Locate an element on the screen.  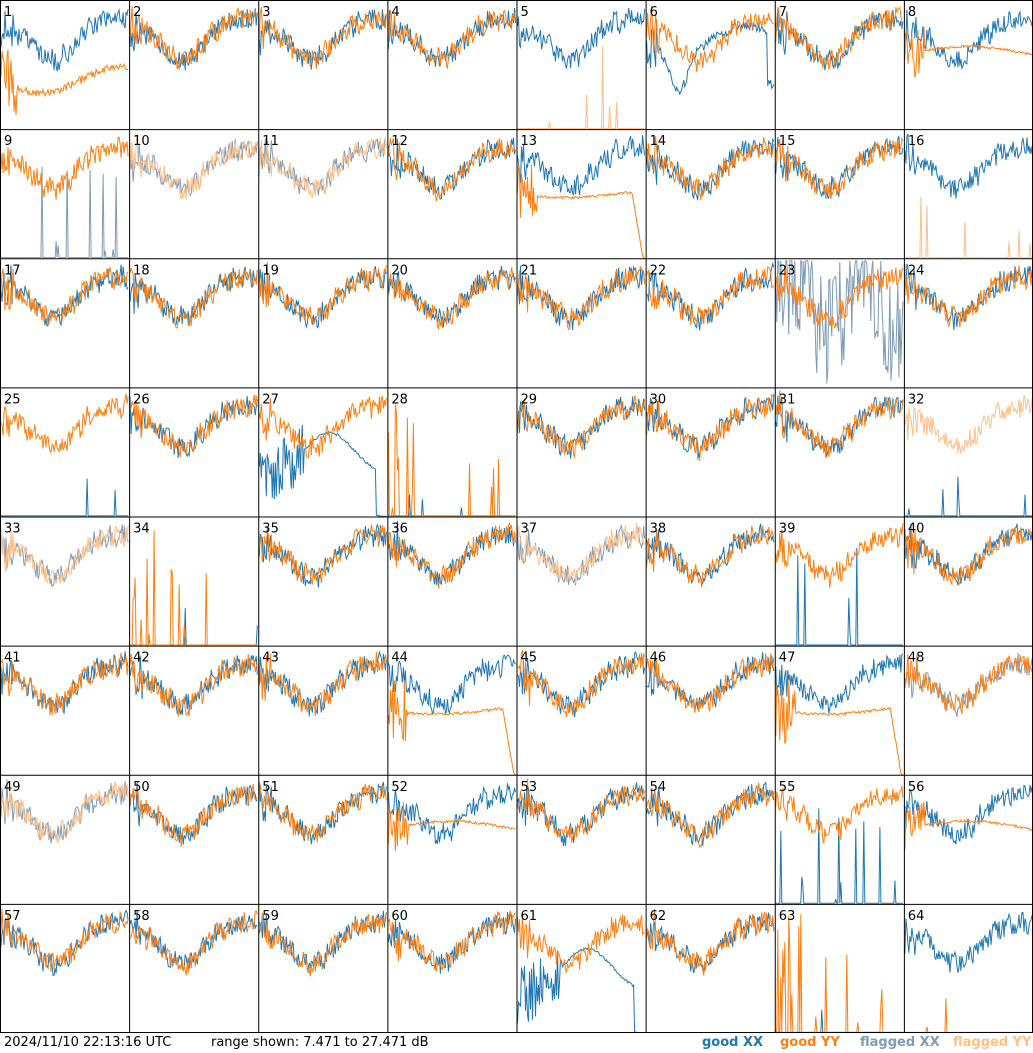
panel-33: 33 is located at coordinates (64, 555).